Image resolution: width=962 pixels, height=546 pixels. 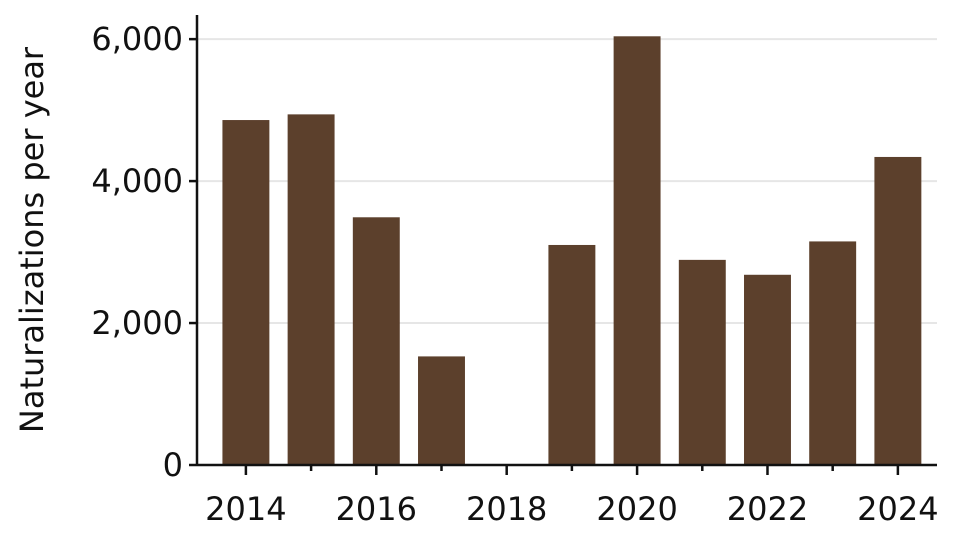 What do you see at coordinates (245, 509) in the screenshot?
I see `x-tick-label: 2014` at bounding box center [245, 509].